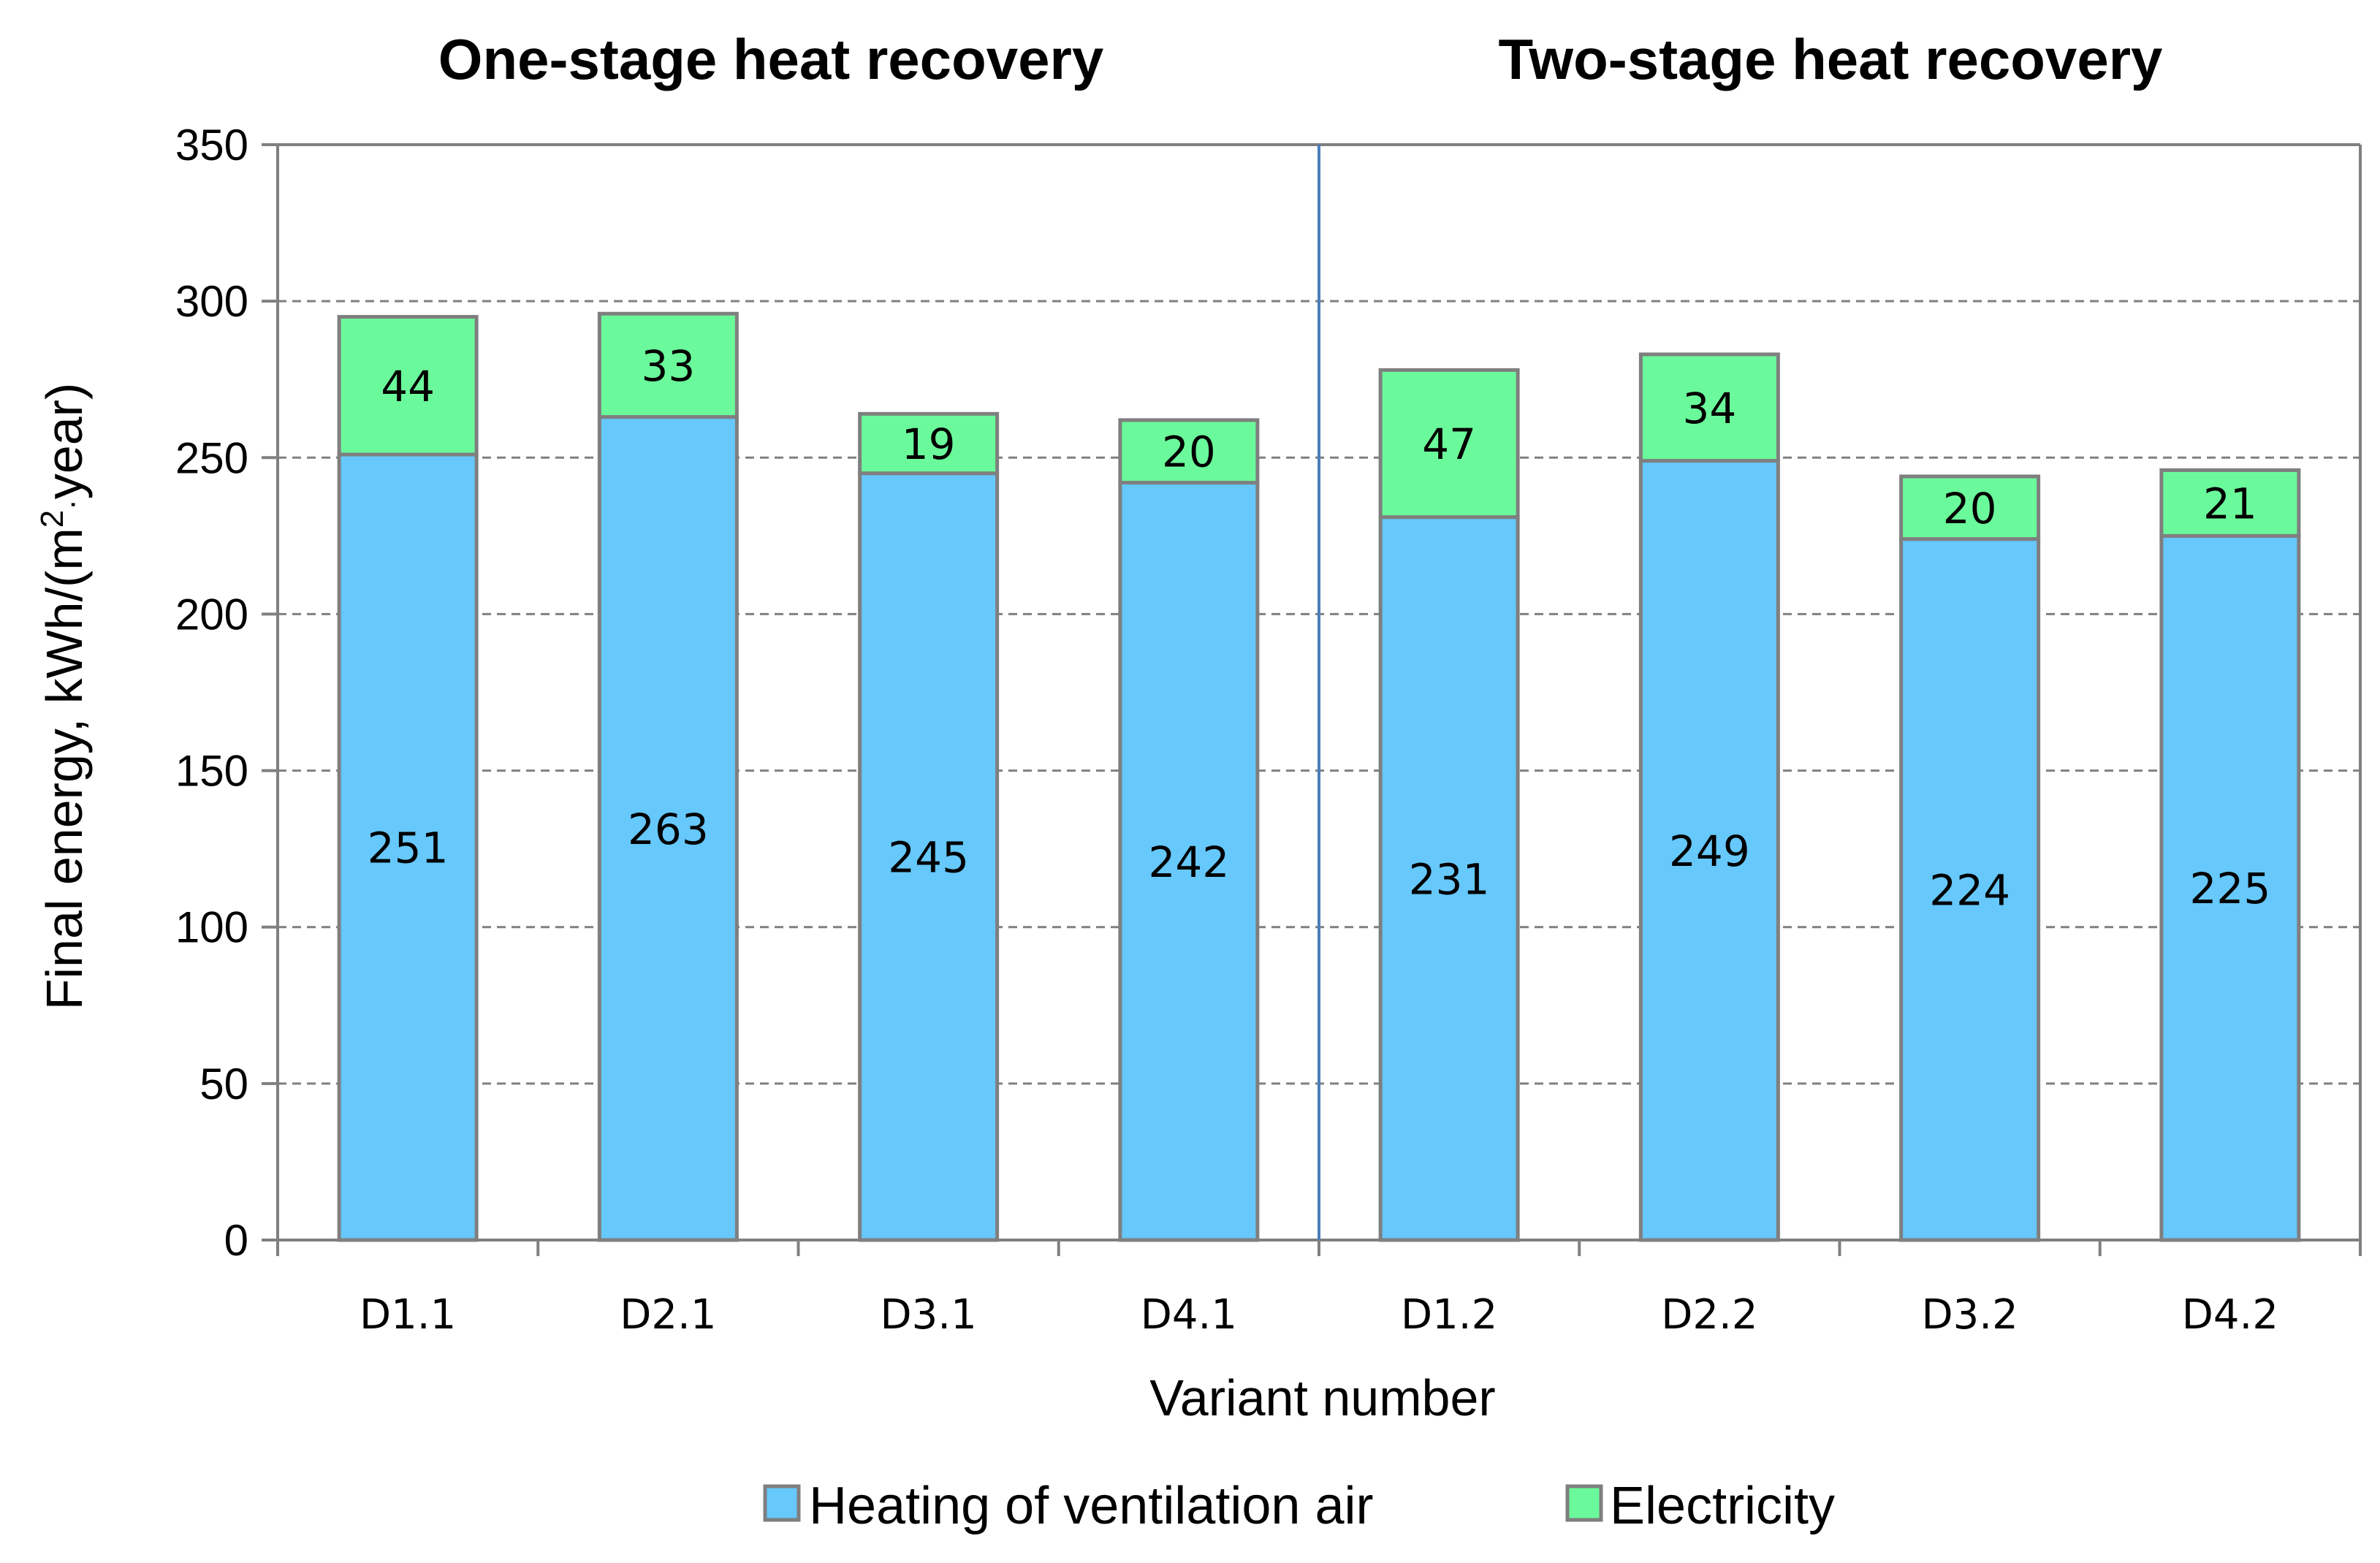 The width and height of the screenshot is (2380, 1563). I want to click on data-label-D2.1-electricity: 33, so click(668, 366).